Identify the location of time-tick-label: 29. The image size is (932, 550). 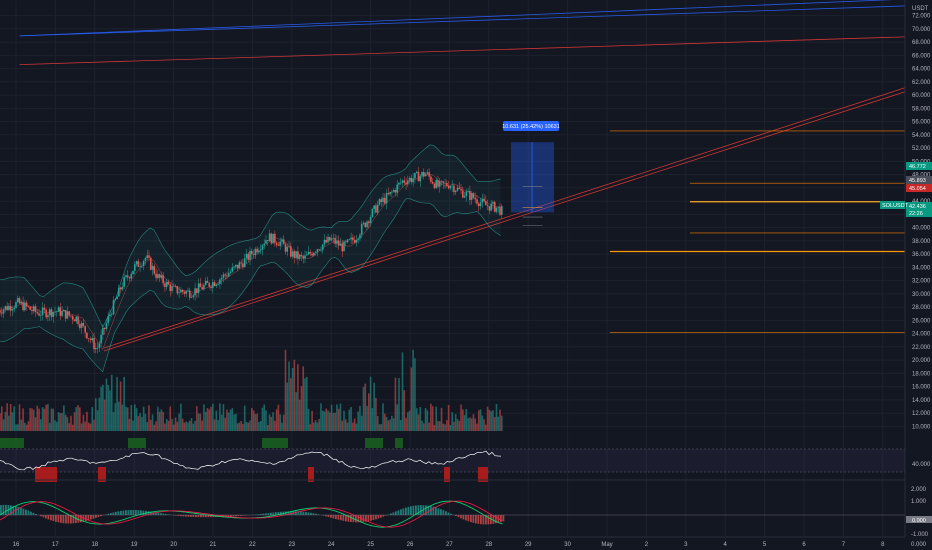
(528, 545).